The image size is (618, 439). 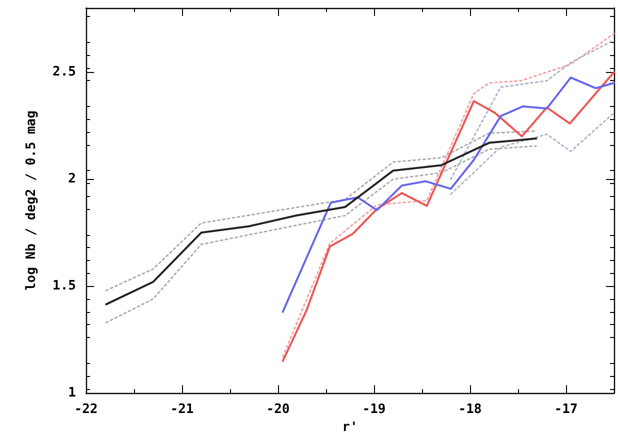 What do you see at coordinates (374, 410) in the screenshot?
I see `x-tick-label: -19` at bounding box center [374, 410].